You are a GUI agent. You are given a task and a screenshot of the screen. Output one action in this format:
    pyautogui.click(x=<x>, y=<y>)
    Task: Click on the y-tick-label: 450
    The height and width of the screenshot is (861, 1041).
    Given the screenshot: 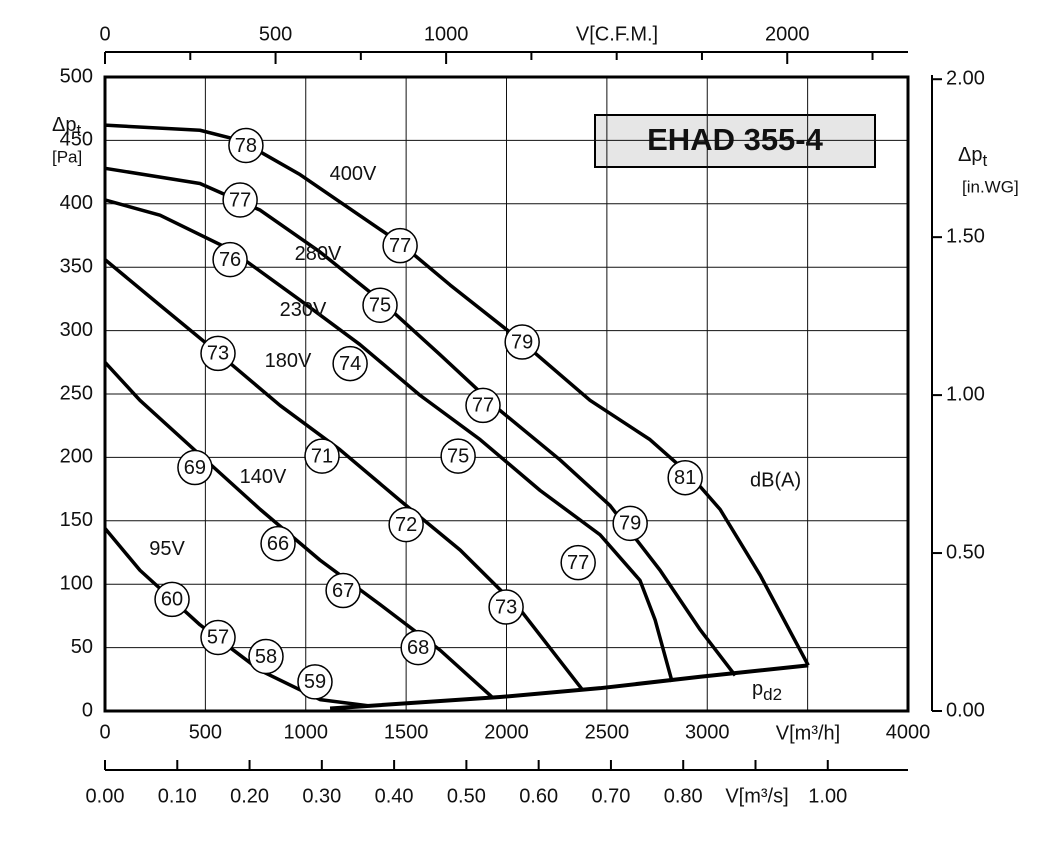 What is the action you would take?
    pyautogui.click(x=76, y=140)
    